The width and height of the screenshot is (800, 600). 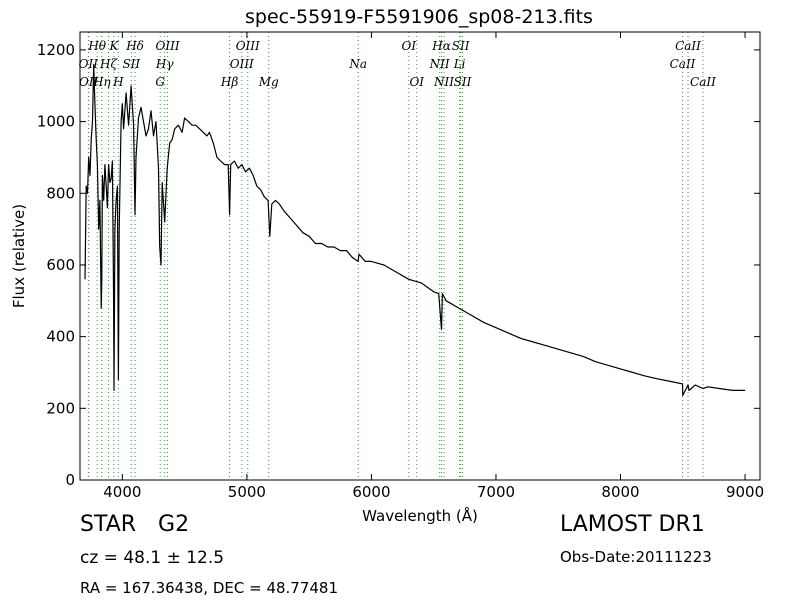 I want to click on class-label: STAR, so click(x=108, y=524).